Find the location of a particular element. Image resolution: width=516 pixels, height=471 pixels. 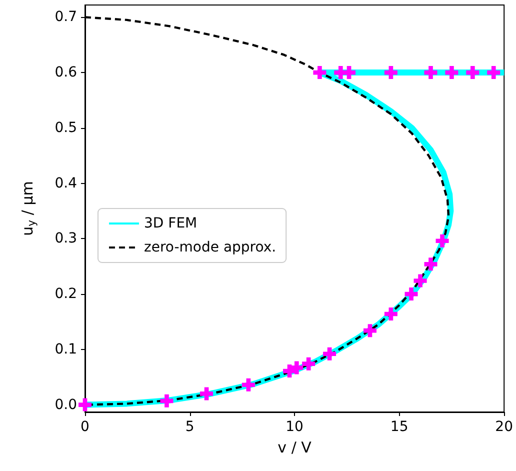

x-tick-label: 20 is located at coordinates (504, 427).